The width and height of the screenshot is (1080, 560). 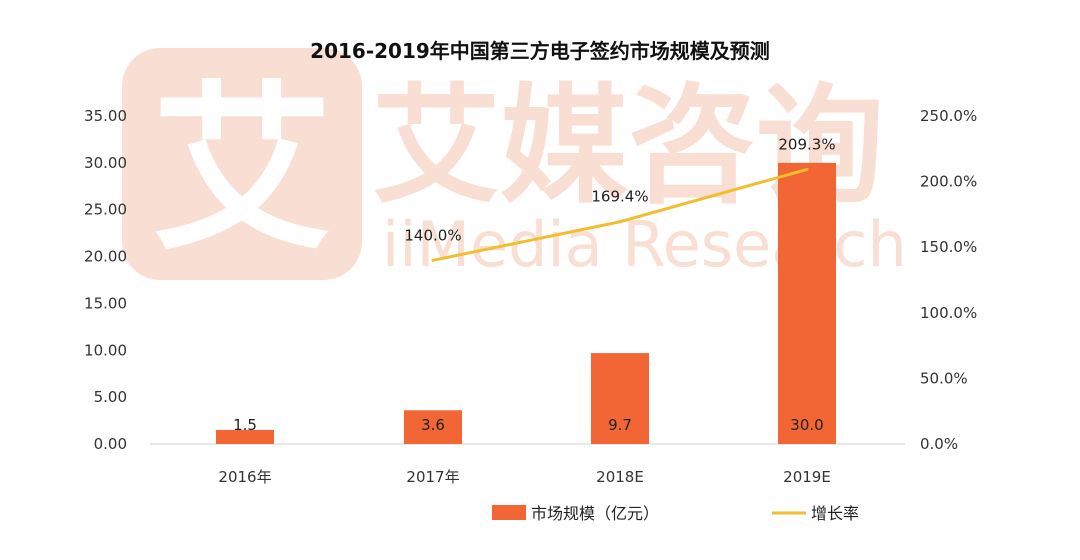 What do you see at coordinates (105, 257) in the screenshot?
I see `y-left-tick-label: 20.00` at bounding box center [105, 257].